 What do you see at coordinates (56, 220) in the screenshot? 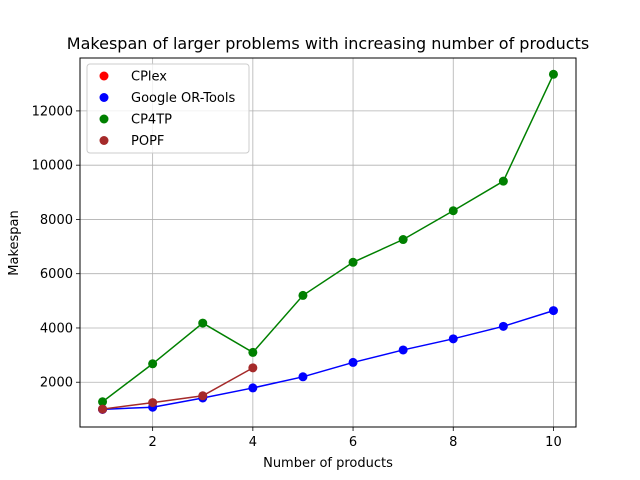
I see `y-tick-label: 8000` at bounding box center [56, 220].